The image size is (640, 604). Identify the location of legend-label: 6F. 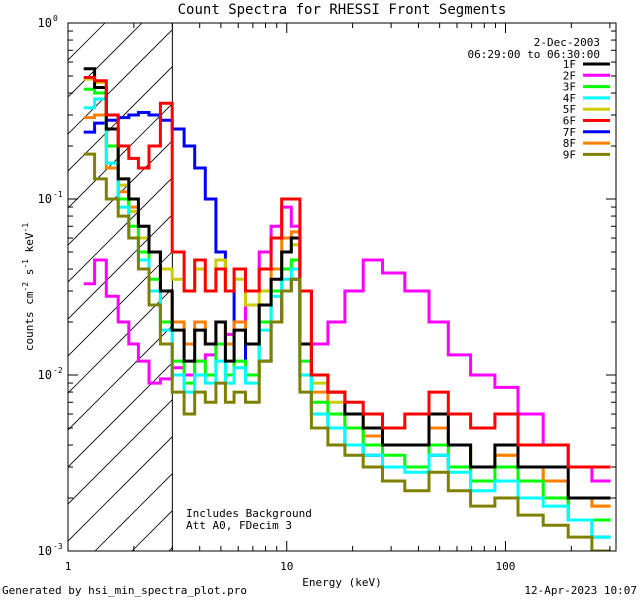
(569, 121).